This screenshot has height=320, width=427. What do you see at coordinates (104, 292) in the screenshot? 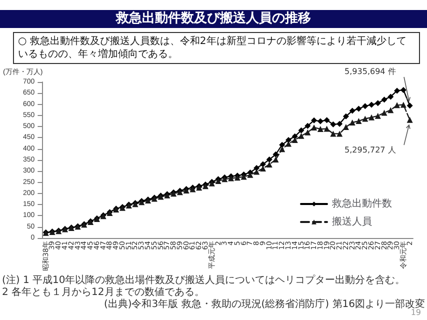
I see `text: 2 各年とも１月から12月までの数値である。` at bounding box center [104, 292].